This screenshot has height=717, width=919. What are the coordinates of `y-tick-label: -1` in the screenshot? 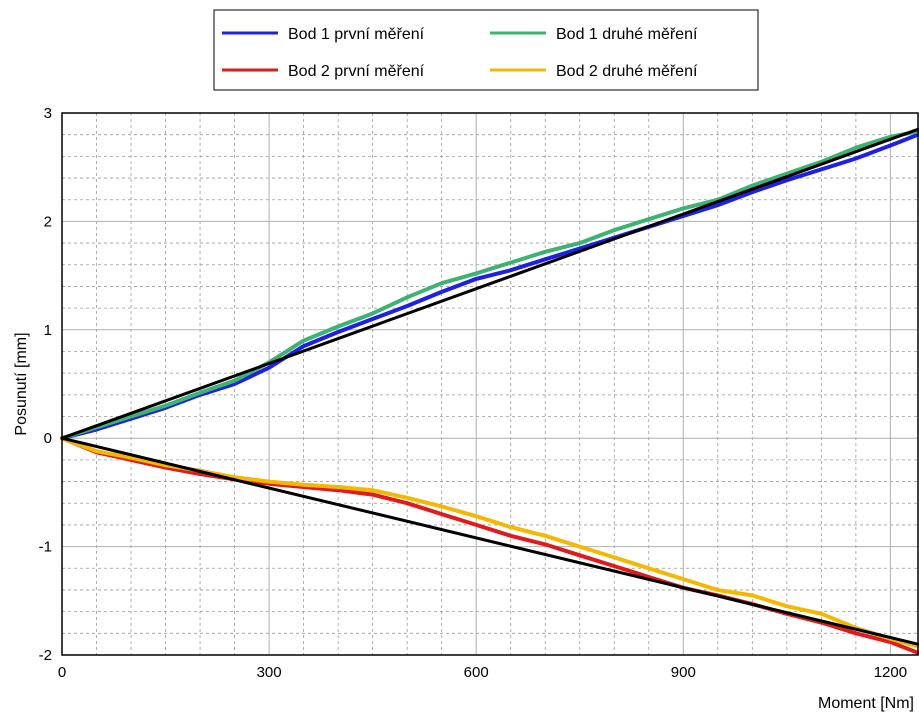 It's located at (45, 547).